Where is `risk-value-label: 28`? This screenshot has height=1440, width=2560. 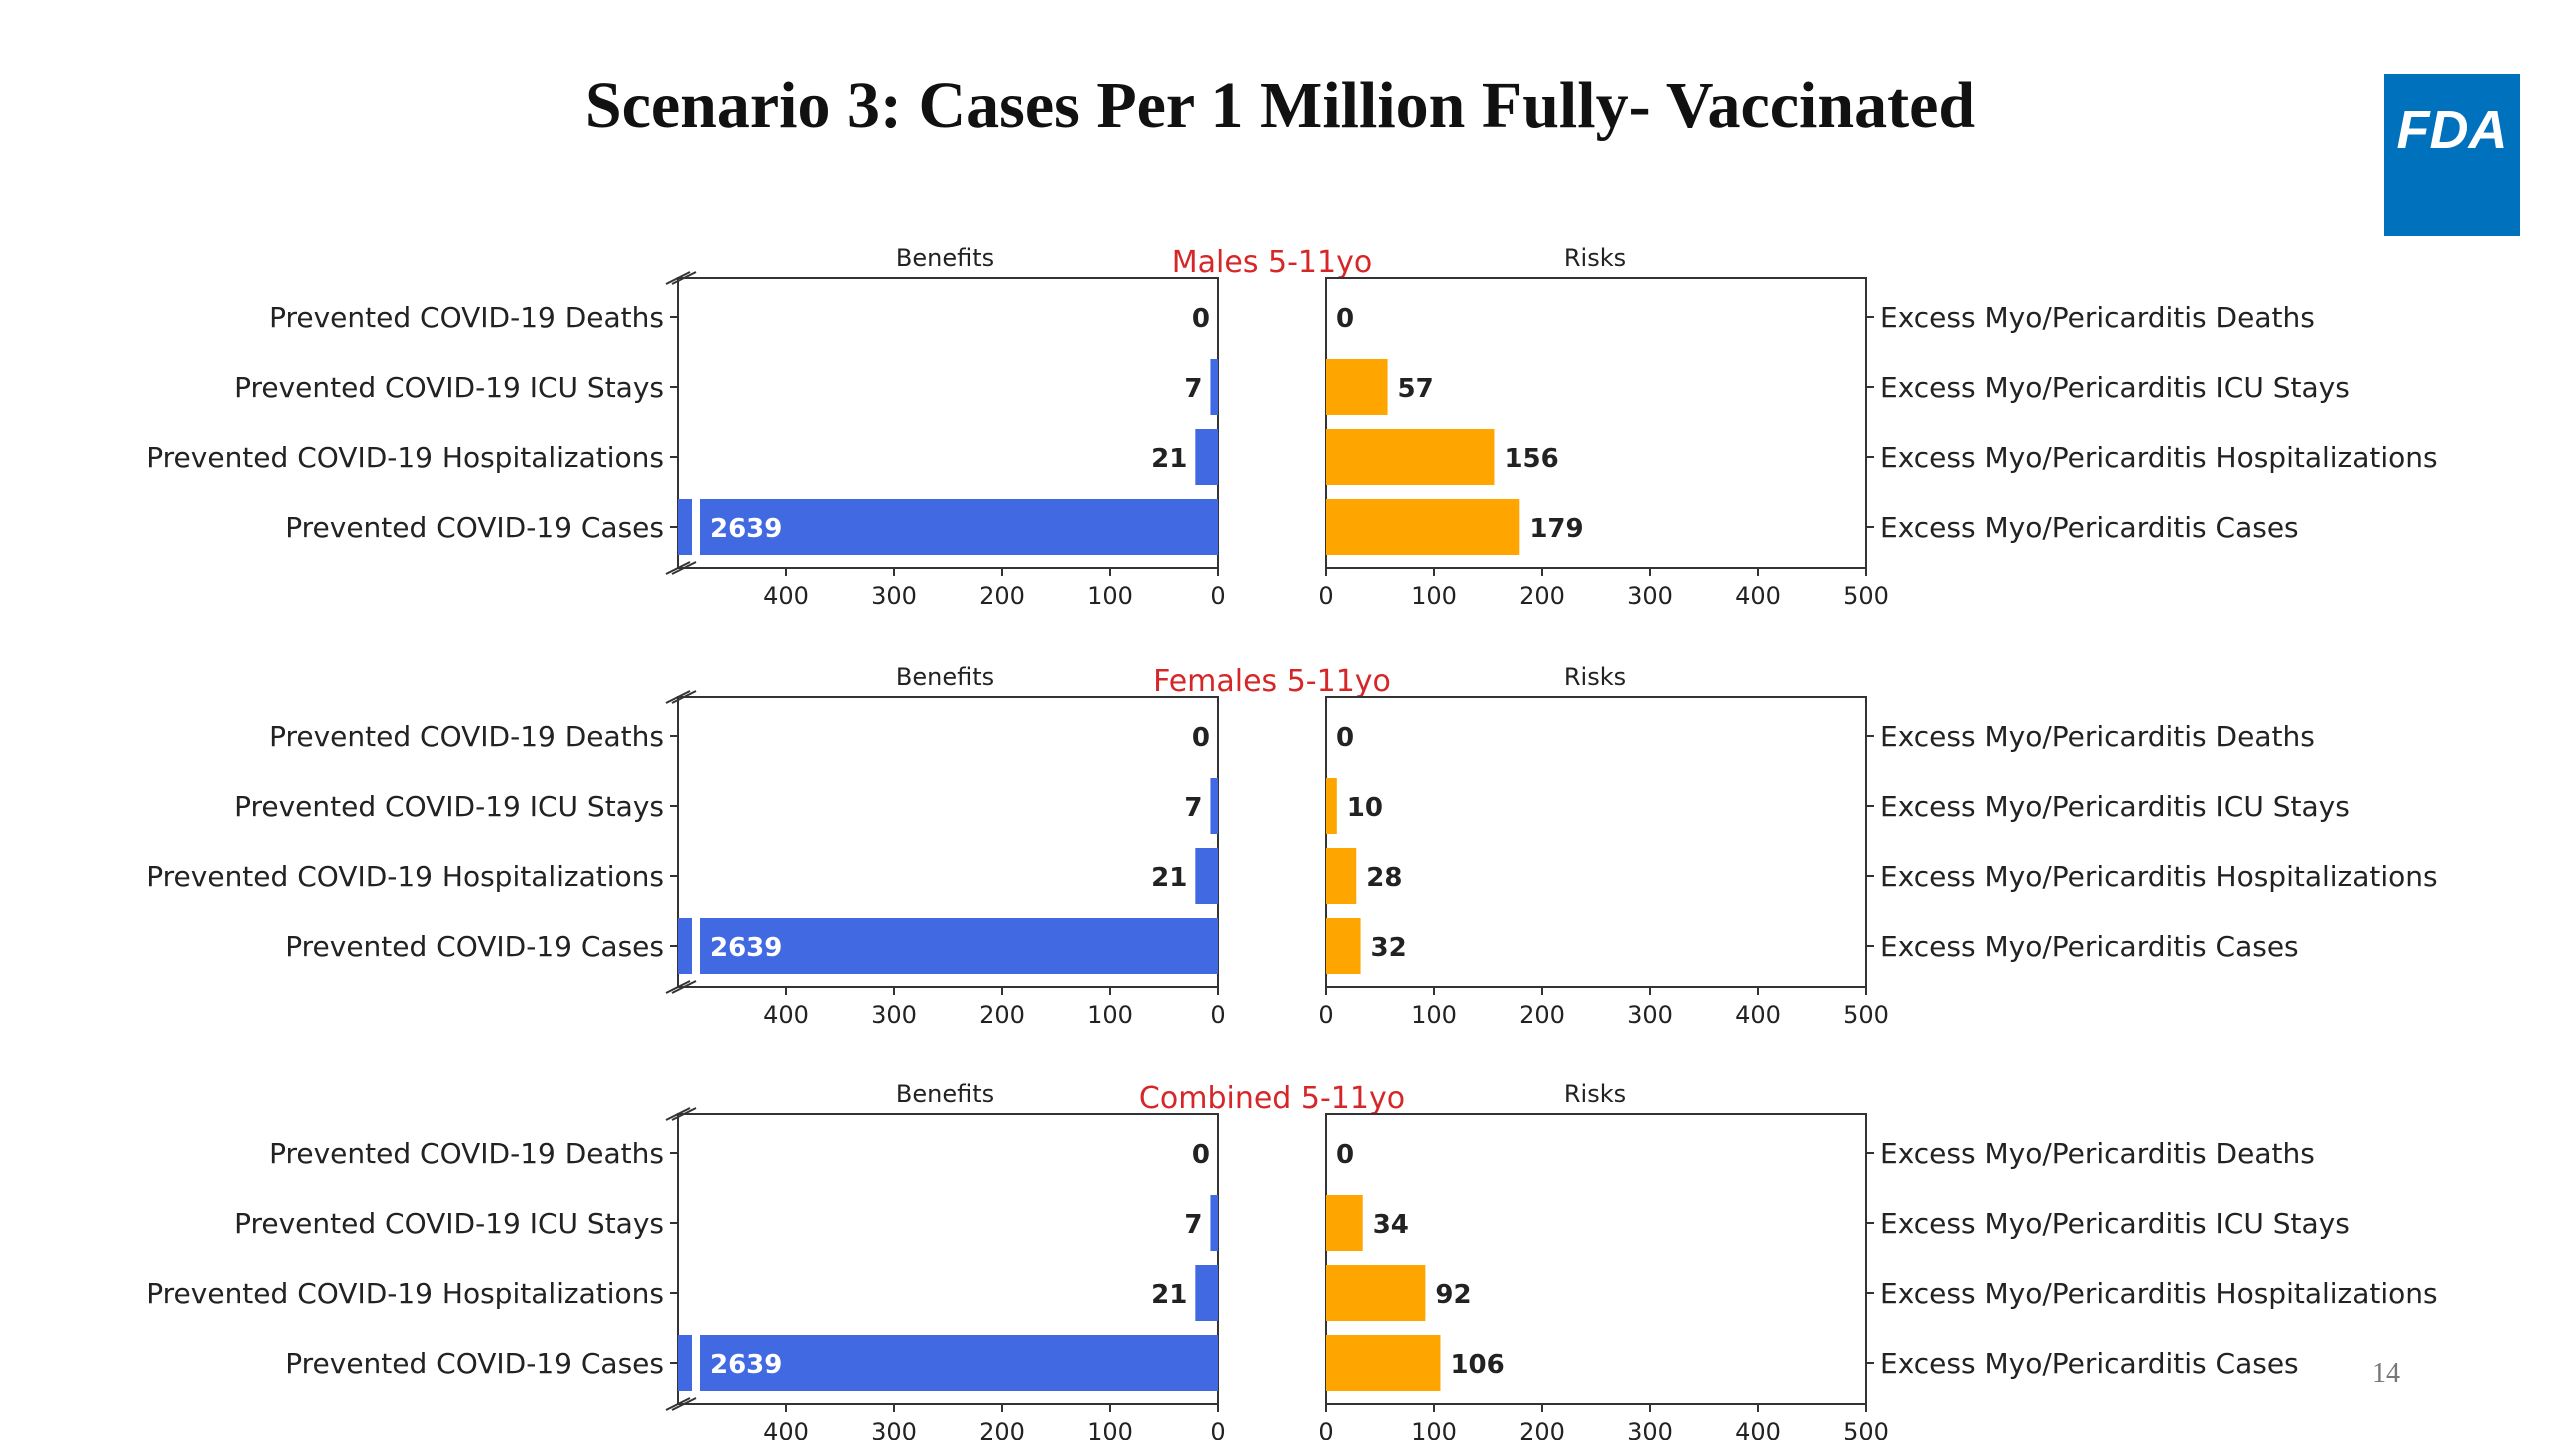
risk-value-label: 28 is located at coordinates (1384, 878).